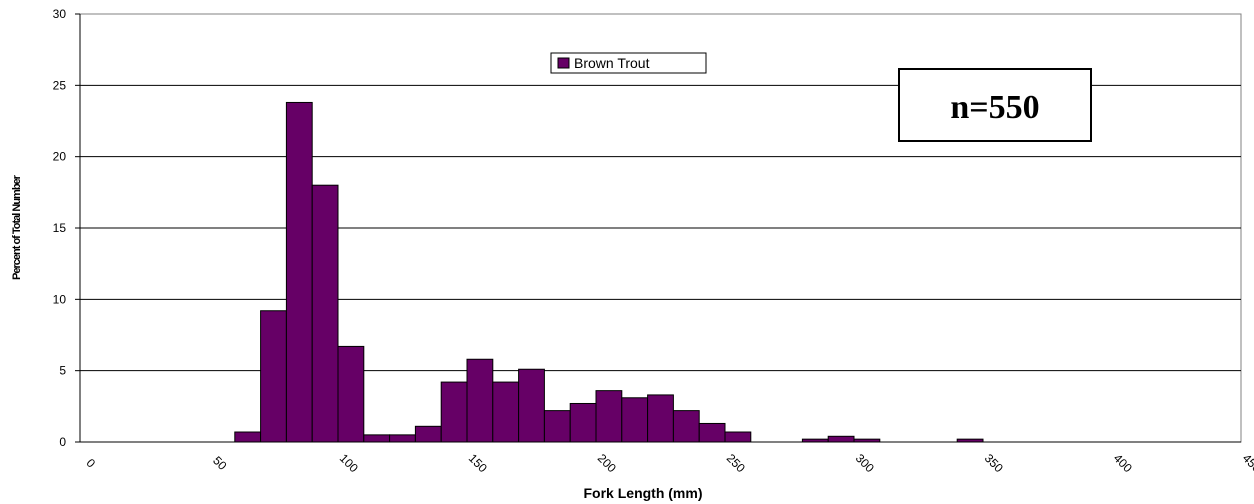  I want to click on sample-size-annotation: n=550, so click(995, 105).